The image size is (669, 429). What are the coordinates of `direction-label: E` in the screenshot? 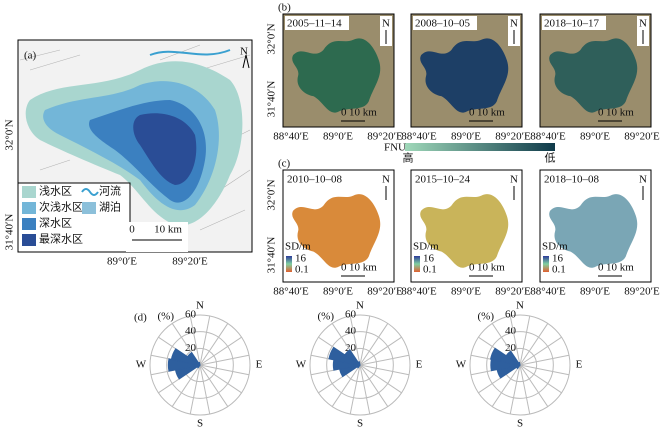 It's located at (259, 365).